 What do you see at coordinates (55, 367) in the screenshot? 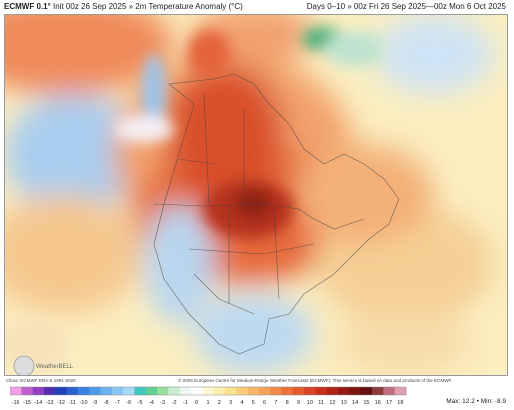
I see `watermark-text: WeatherBELL` at bounding box center [55, 367].